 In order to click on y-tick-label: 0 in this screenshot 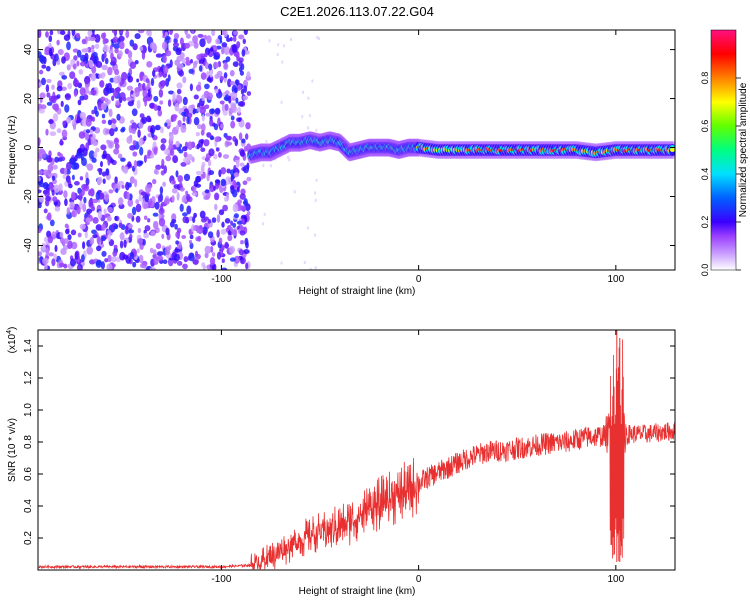, I will do `click(28, 147)`.